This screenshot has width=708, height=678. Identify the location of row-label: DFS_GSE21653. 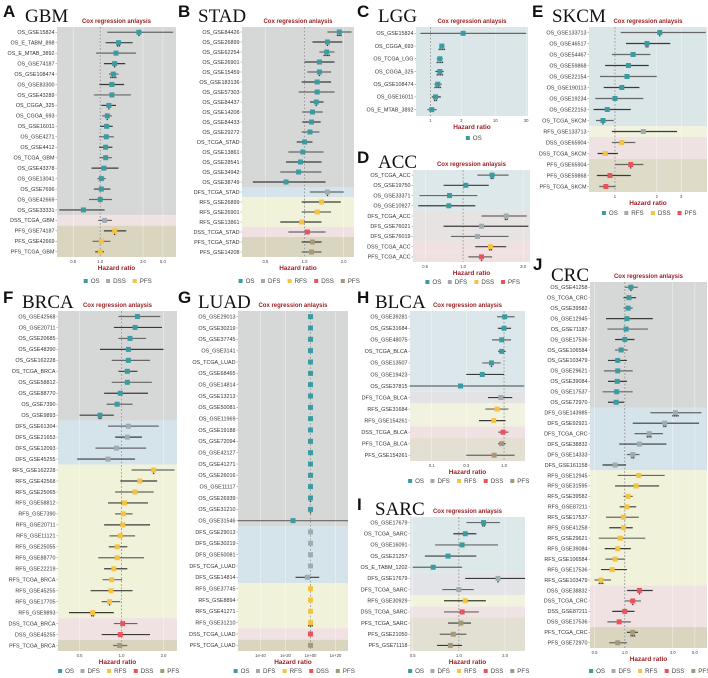
(35, 438).